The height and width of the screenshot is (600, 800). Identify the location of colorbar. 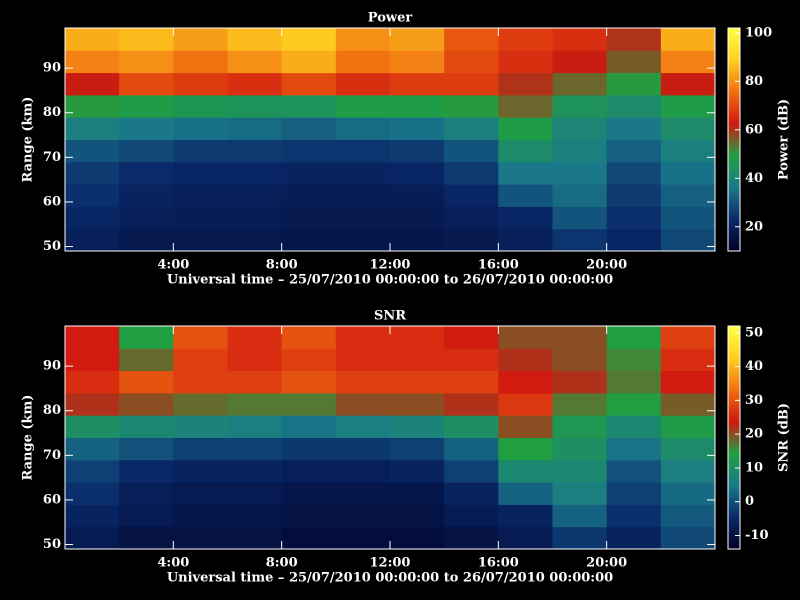
(734, 437).